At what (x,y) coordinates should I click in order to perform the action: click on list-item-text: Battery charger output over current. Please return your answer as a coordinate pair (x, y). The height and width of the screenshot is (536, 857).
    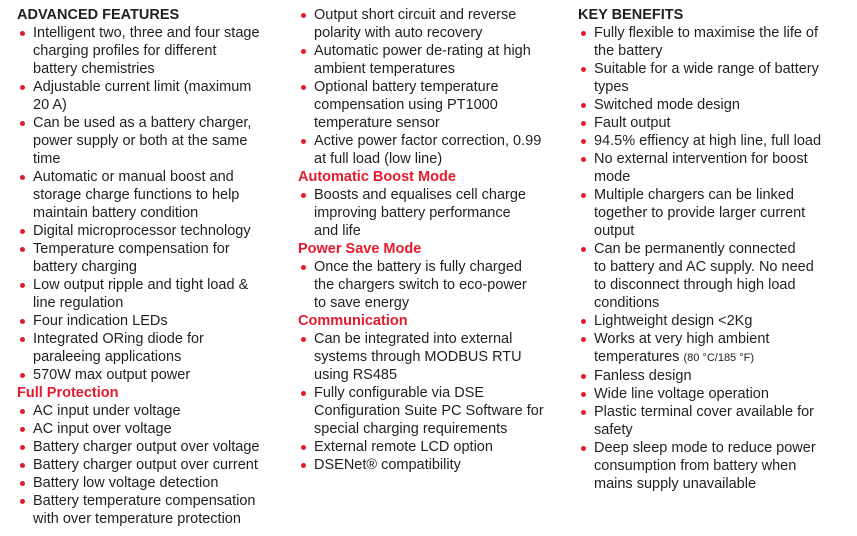
    Looking at the image, I should click on (145, 465).